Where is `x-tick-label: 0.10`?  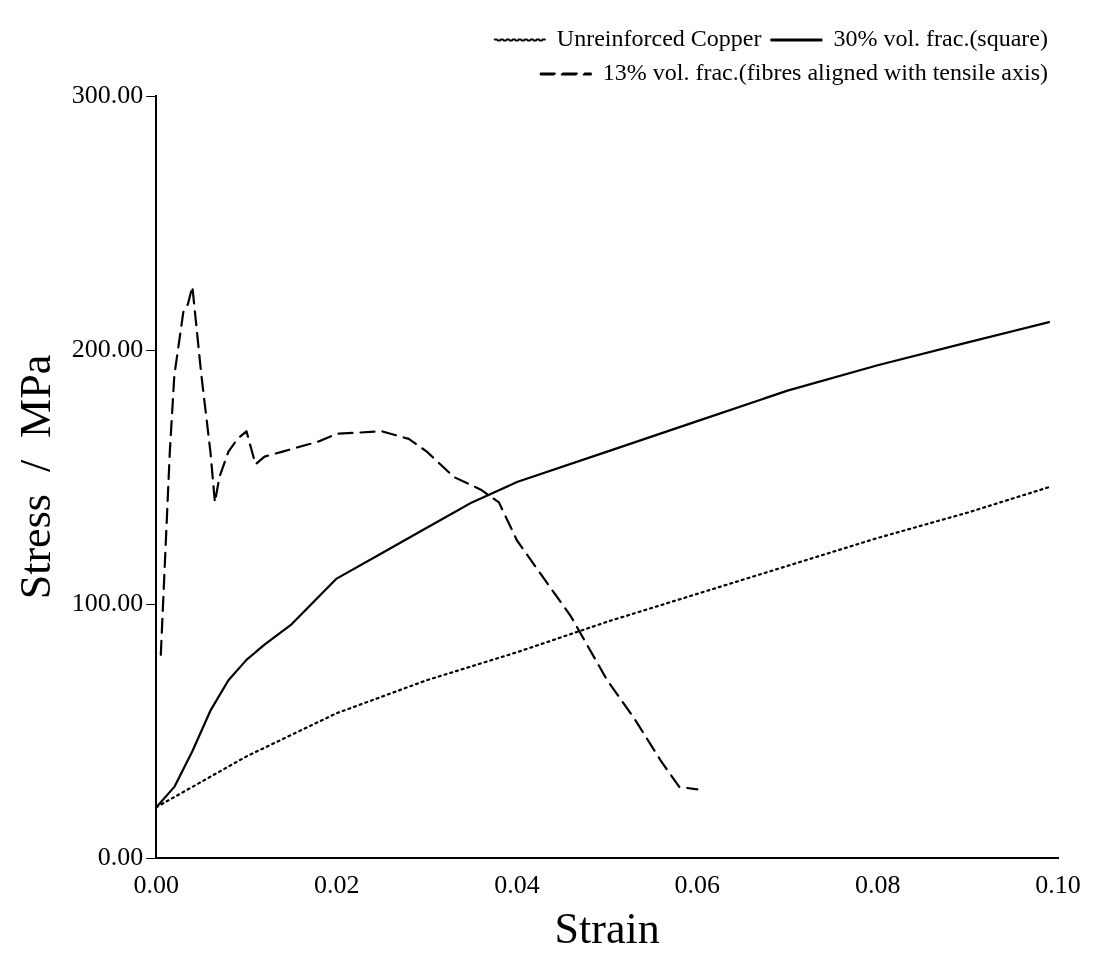
x-tick-label: 0.10 is located at coordinates (1058, 885).